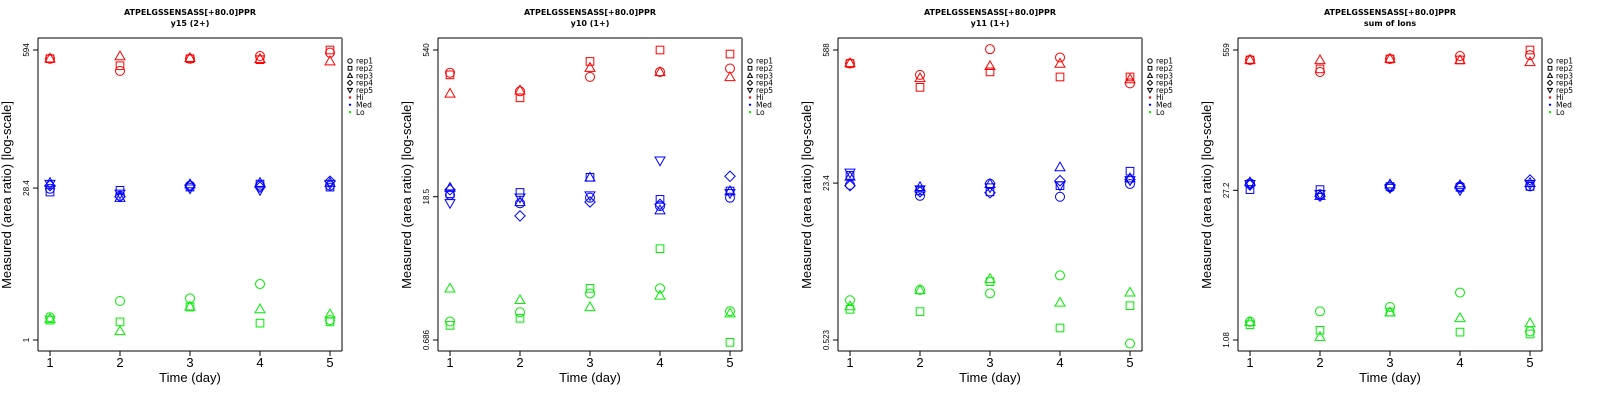 Image resolution: width=1600 pixels, height=400 pixels. I want to click on legend-label: rep3, so click(1164, 75).